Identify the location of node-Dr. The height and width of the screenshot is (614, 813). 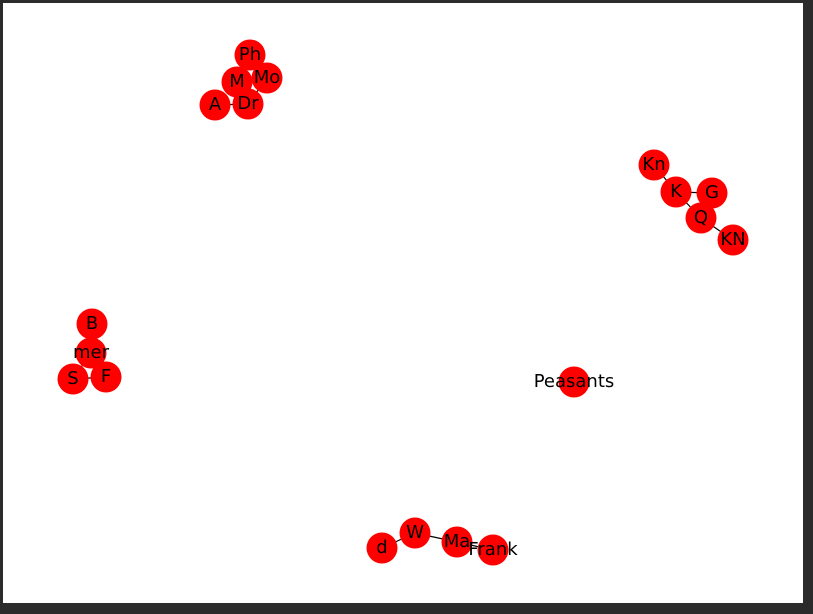
(248, 104).